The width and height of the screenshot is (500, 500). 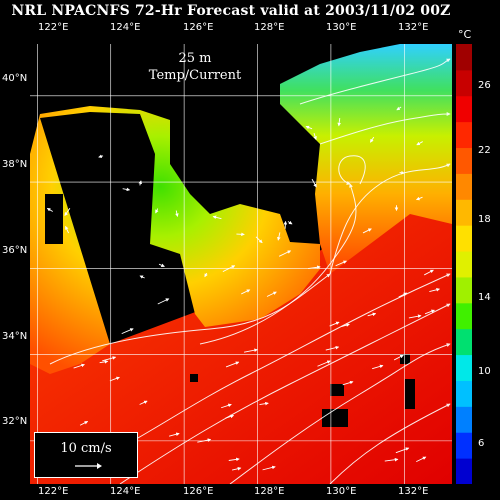 I want to click on lon-tick-bottom: 124°E, so click(x=125, y=491).